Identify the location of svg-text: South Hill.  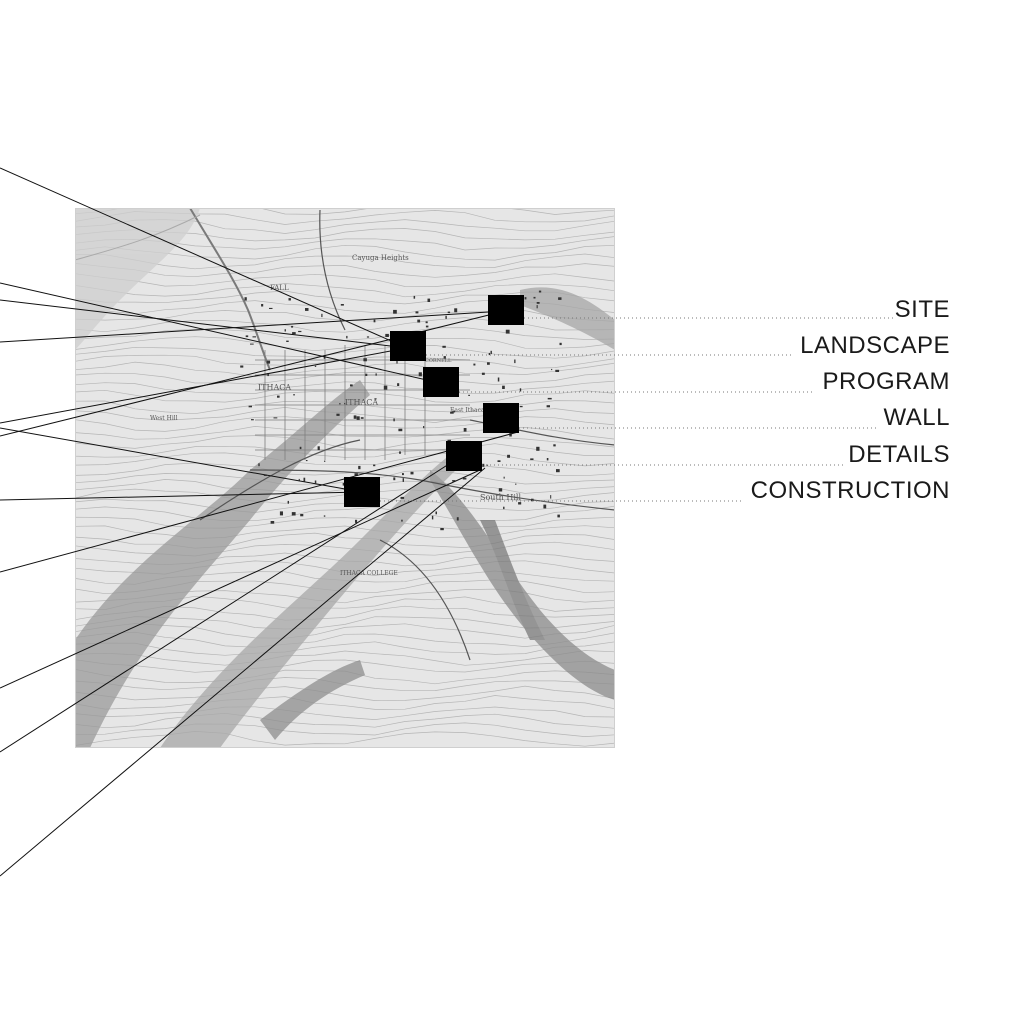
(500, 497).